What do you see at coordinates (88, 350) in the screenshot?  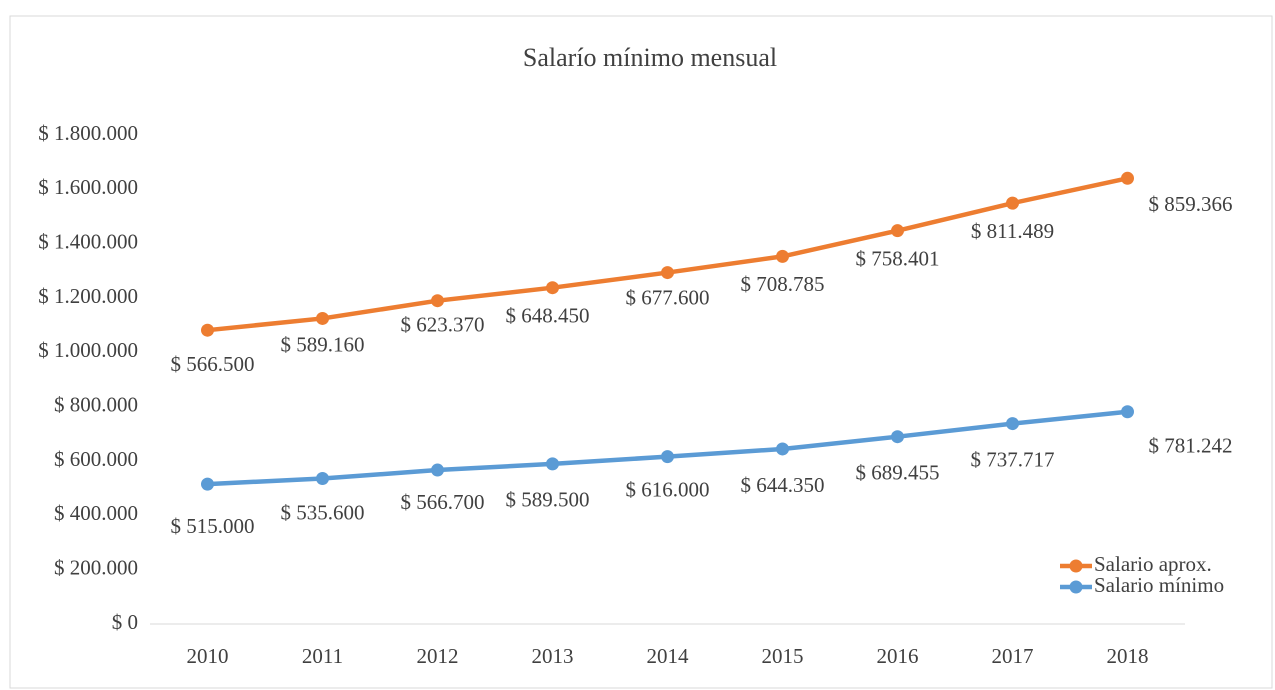 I see `y-tick-label: $ 1.000.000` at bounding box center [88, 350].